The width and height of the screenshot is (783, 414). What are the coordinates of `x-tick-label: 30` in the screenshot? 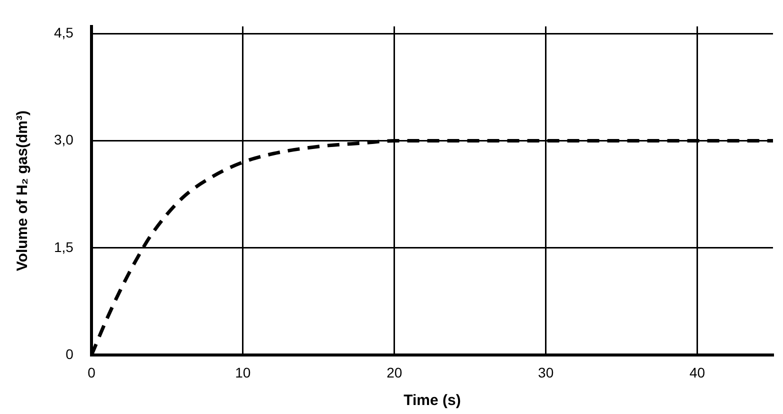 It's located at (546, 372).